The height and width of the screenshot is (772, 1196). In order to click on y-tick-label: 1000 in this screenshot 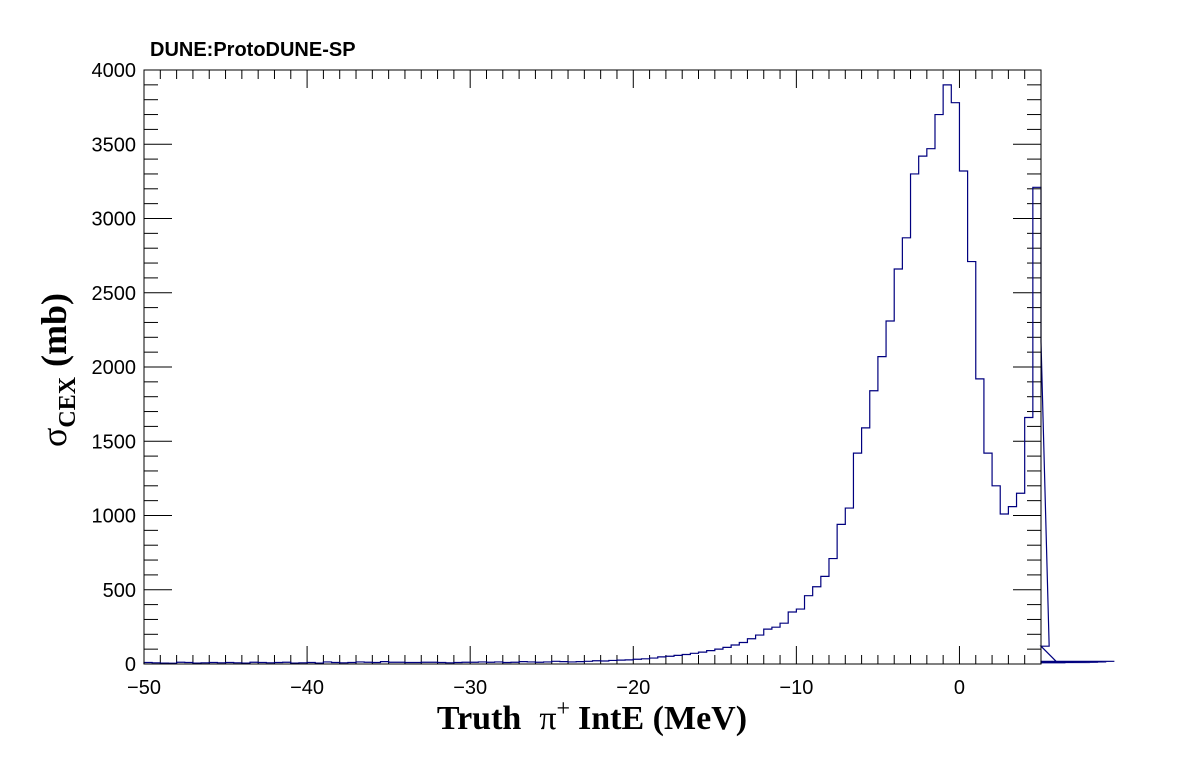, I will do `click(114, 517)`.